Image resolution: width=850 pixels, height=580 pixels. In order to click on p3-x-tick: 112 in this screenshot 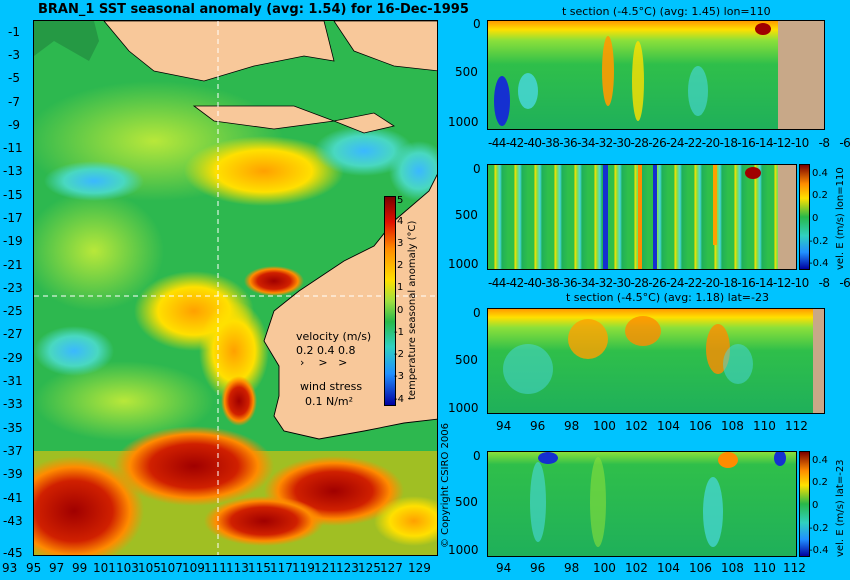, I will do `click(796, 426)`.